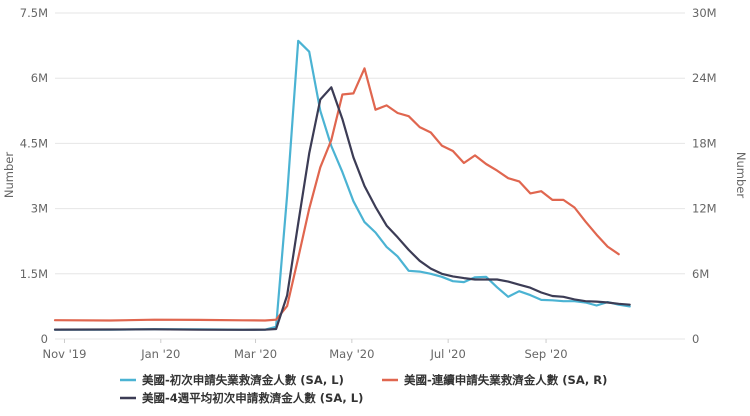 This screenshot has height=416, width=750. I want to click on x-tick-label: May '20, so click(351, 354).